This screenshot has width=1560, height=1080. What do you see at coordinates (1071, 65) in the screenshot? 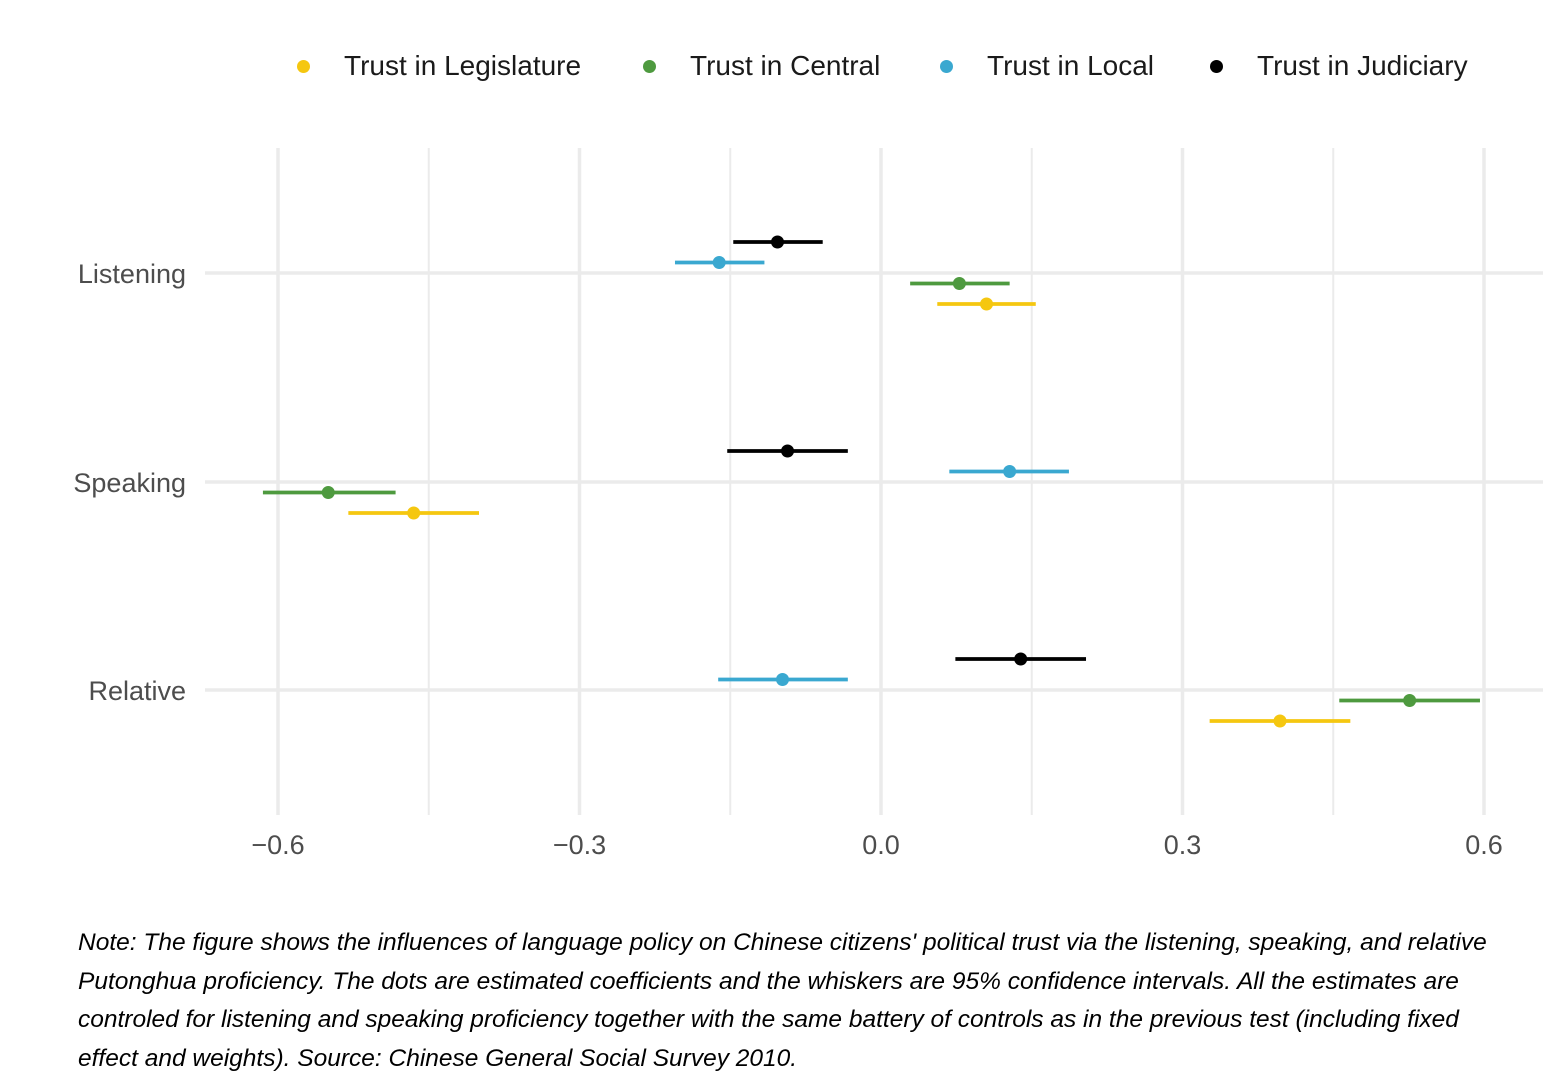
I see `legend-label: Trust in Local` at bounding box center [1071, 65].